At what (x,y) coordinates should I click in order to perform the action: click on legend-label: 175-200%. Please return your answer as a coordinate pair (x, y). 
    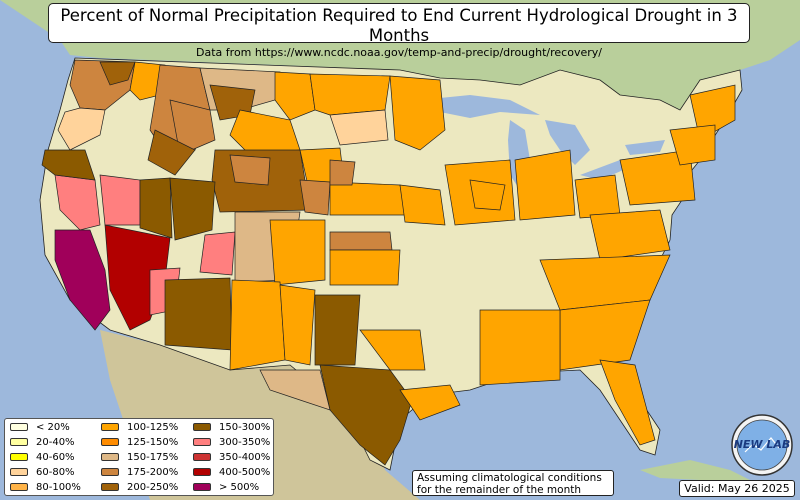
    Looking at the image, I should click on (153, 472).